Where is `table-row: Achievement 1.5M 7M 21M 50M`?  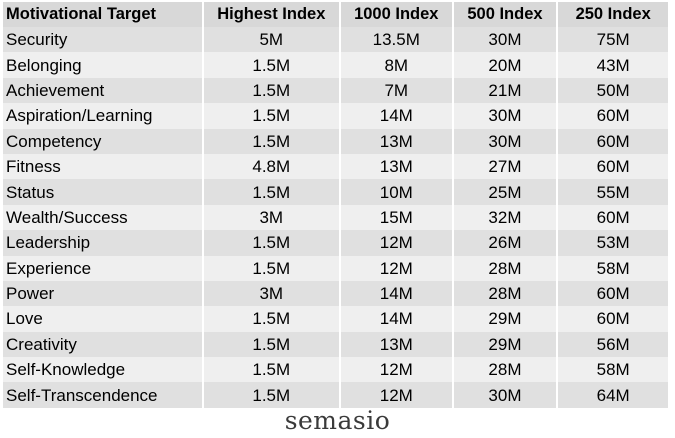 table-row: Achievement 1.5M 7M 21M 50M is located at coordinates (335, 90).